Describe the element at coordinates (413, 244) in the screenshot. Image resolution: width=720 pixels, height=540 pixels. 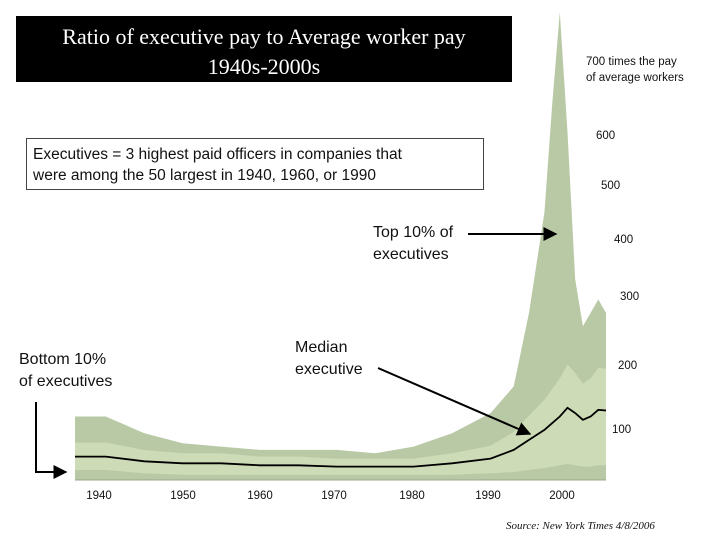
I see `annotation-top-10: Top 10% of executives` at that location.